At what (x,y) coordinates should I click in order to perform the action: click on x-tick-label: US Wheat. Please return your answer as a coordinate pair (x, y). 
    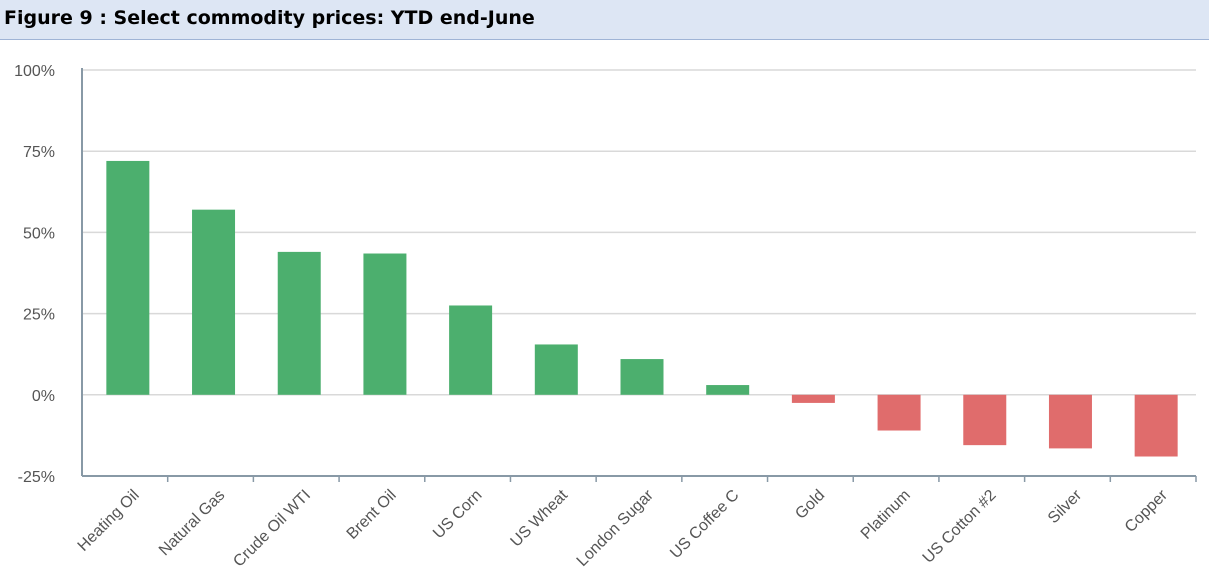
    Looking at the image, I should click on (540, 518).